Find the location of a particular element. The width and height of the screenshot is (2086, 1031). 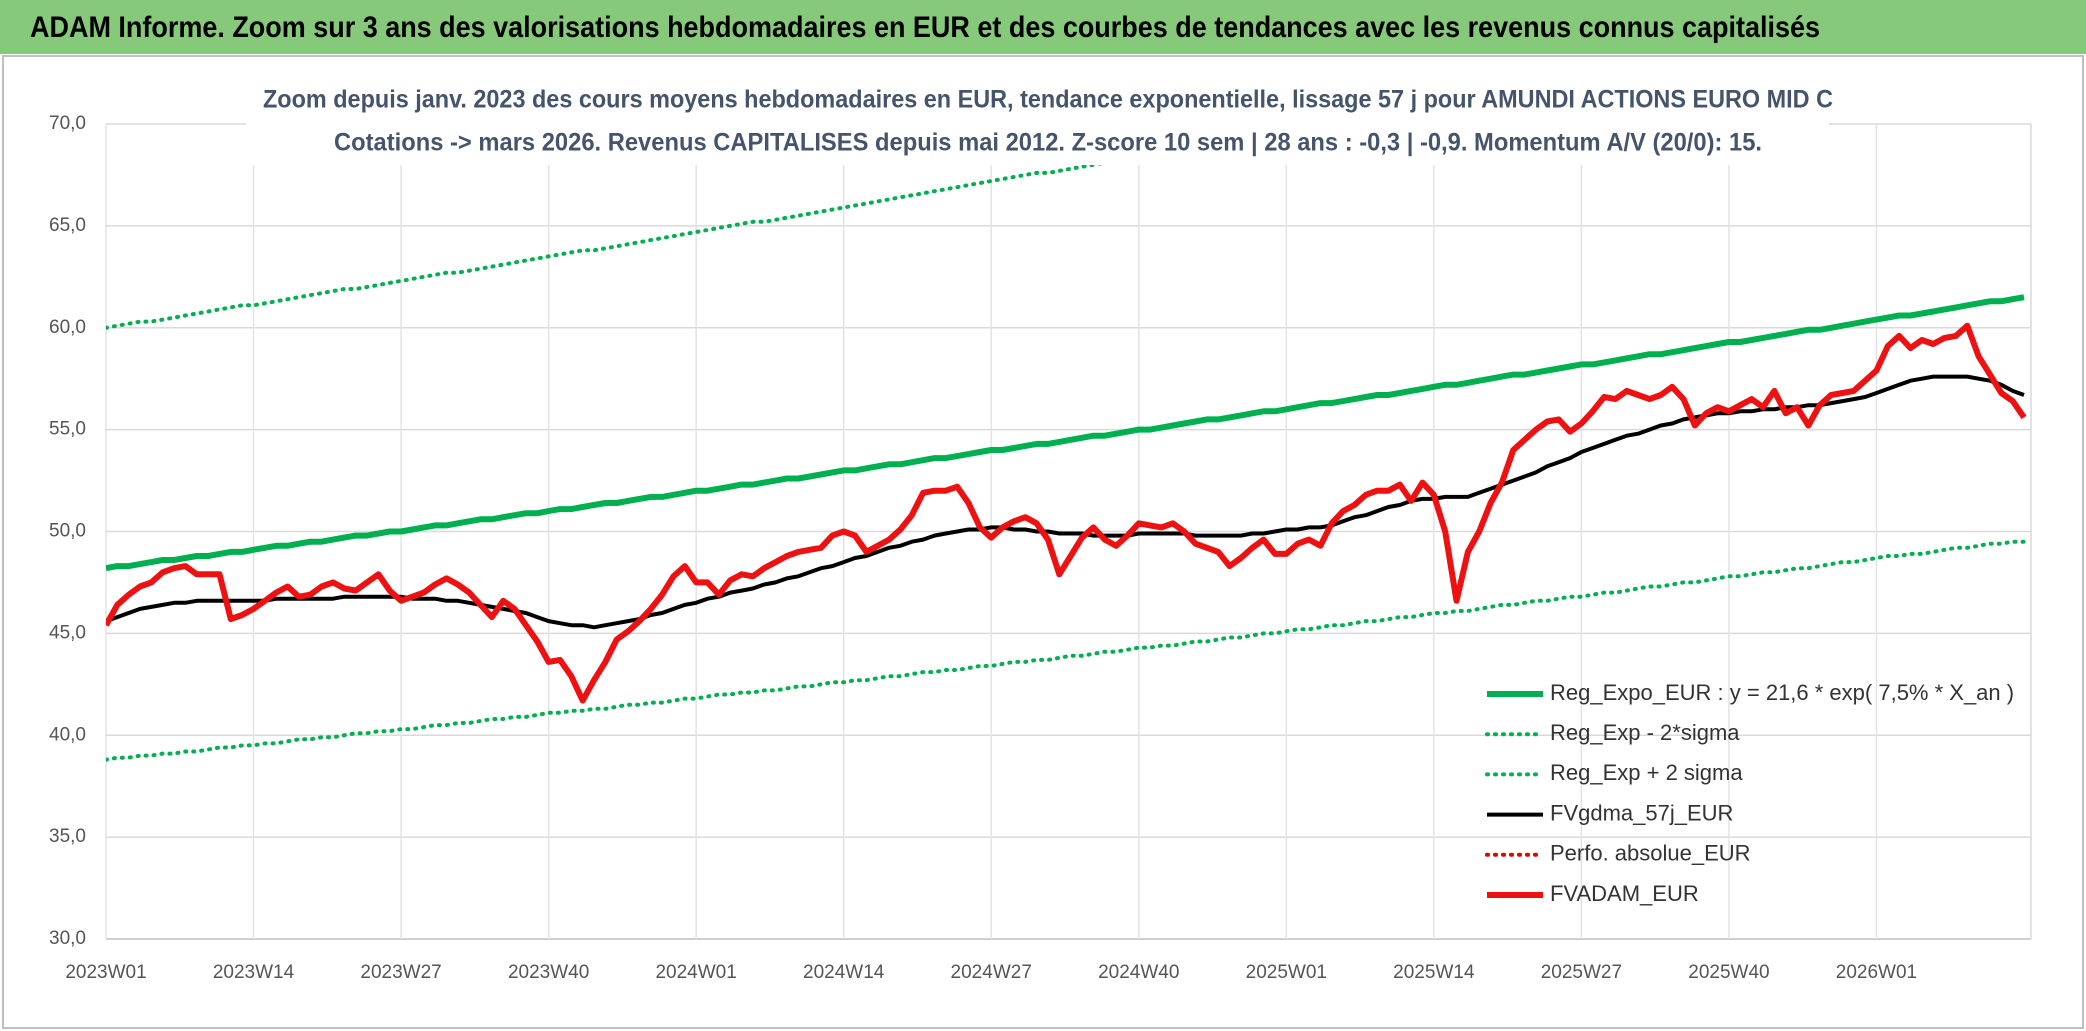

x-tick-label: 2023W01 is located at coordinates (105, 972).